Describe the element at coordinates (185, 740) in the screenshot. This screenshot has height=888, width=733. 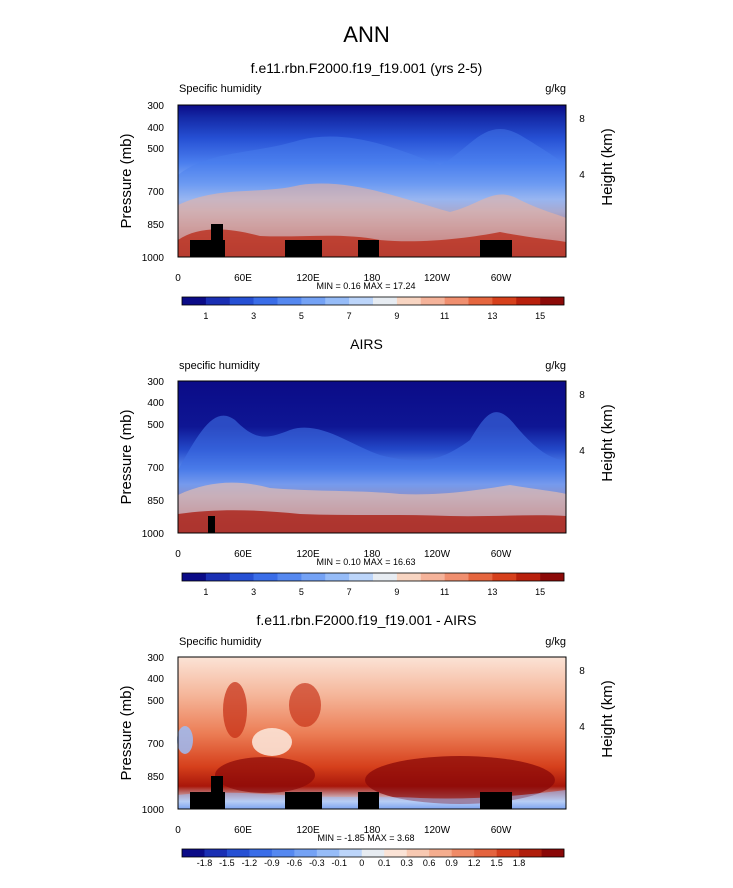
I see `dry-anomaly-contour` at that location.